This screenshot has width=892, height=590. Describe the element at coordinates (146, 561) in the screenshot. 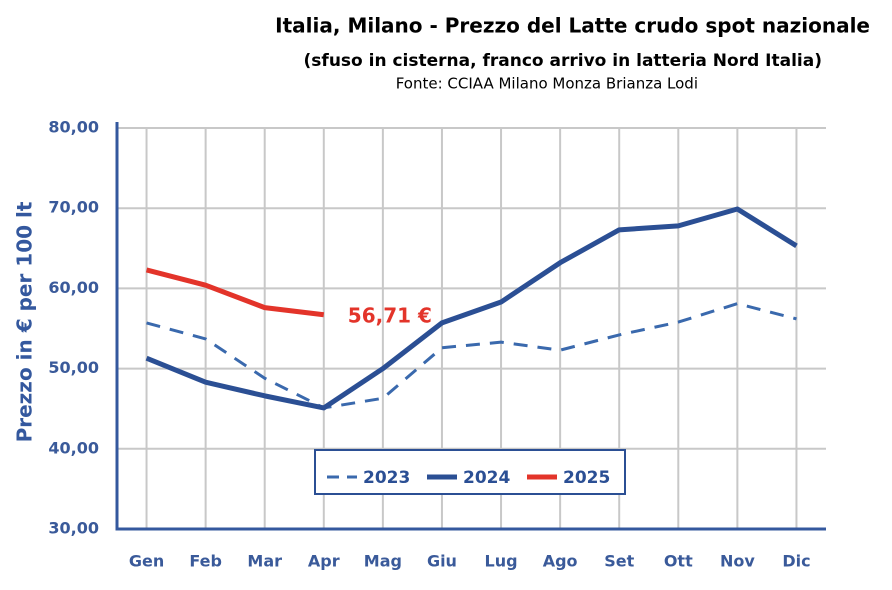

I see `x-tick-label: Gen` at that location.